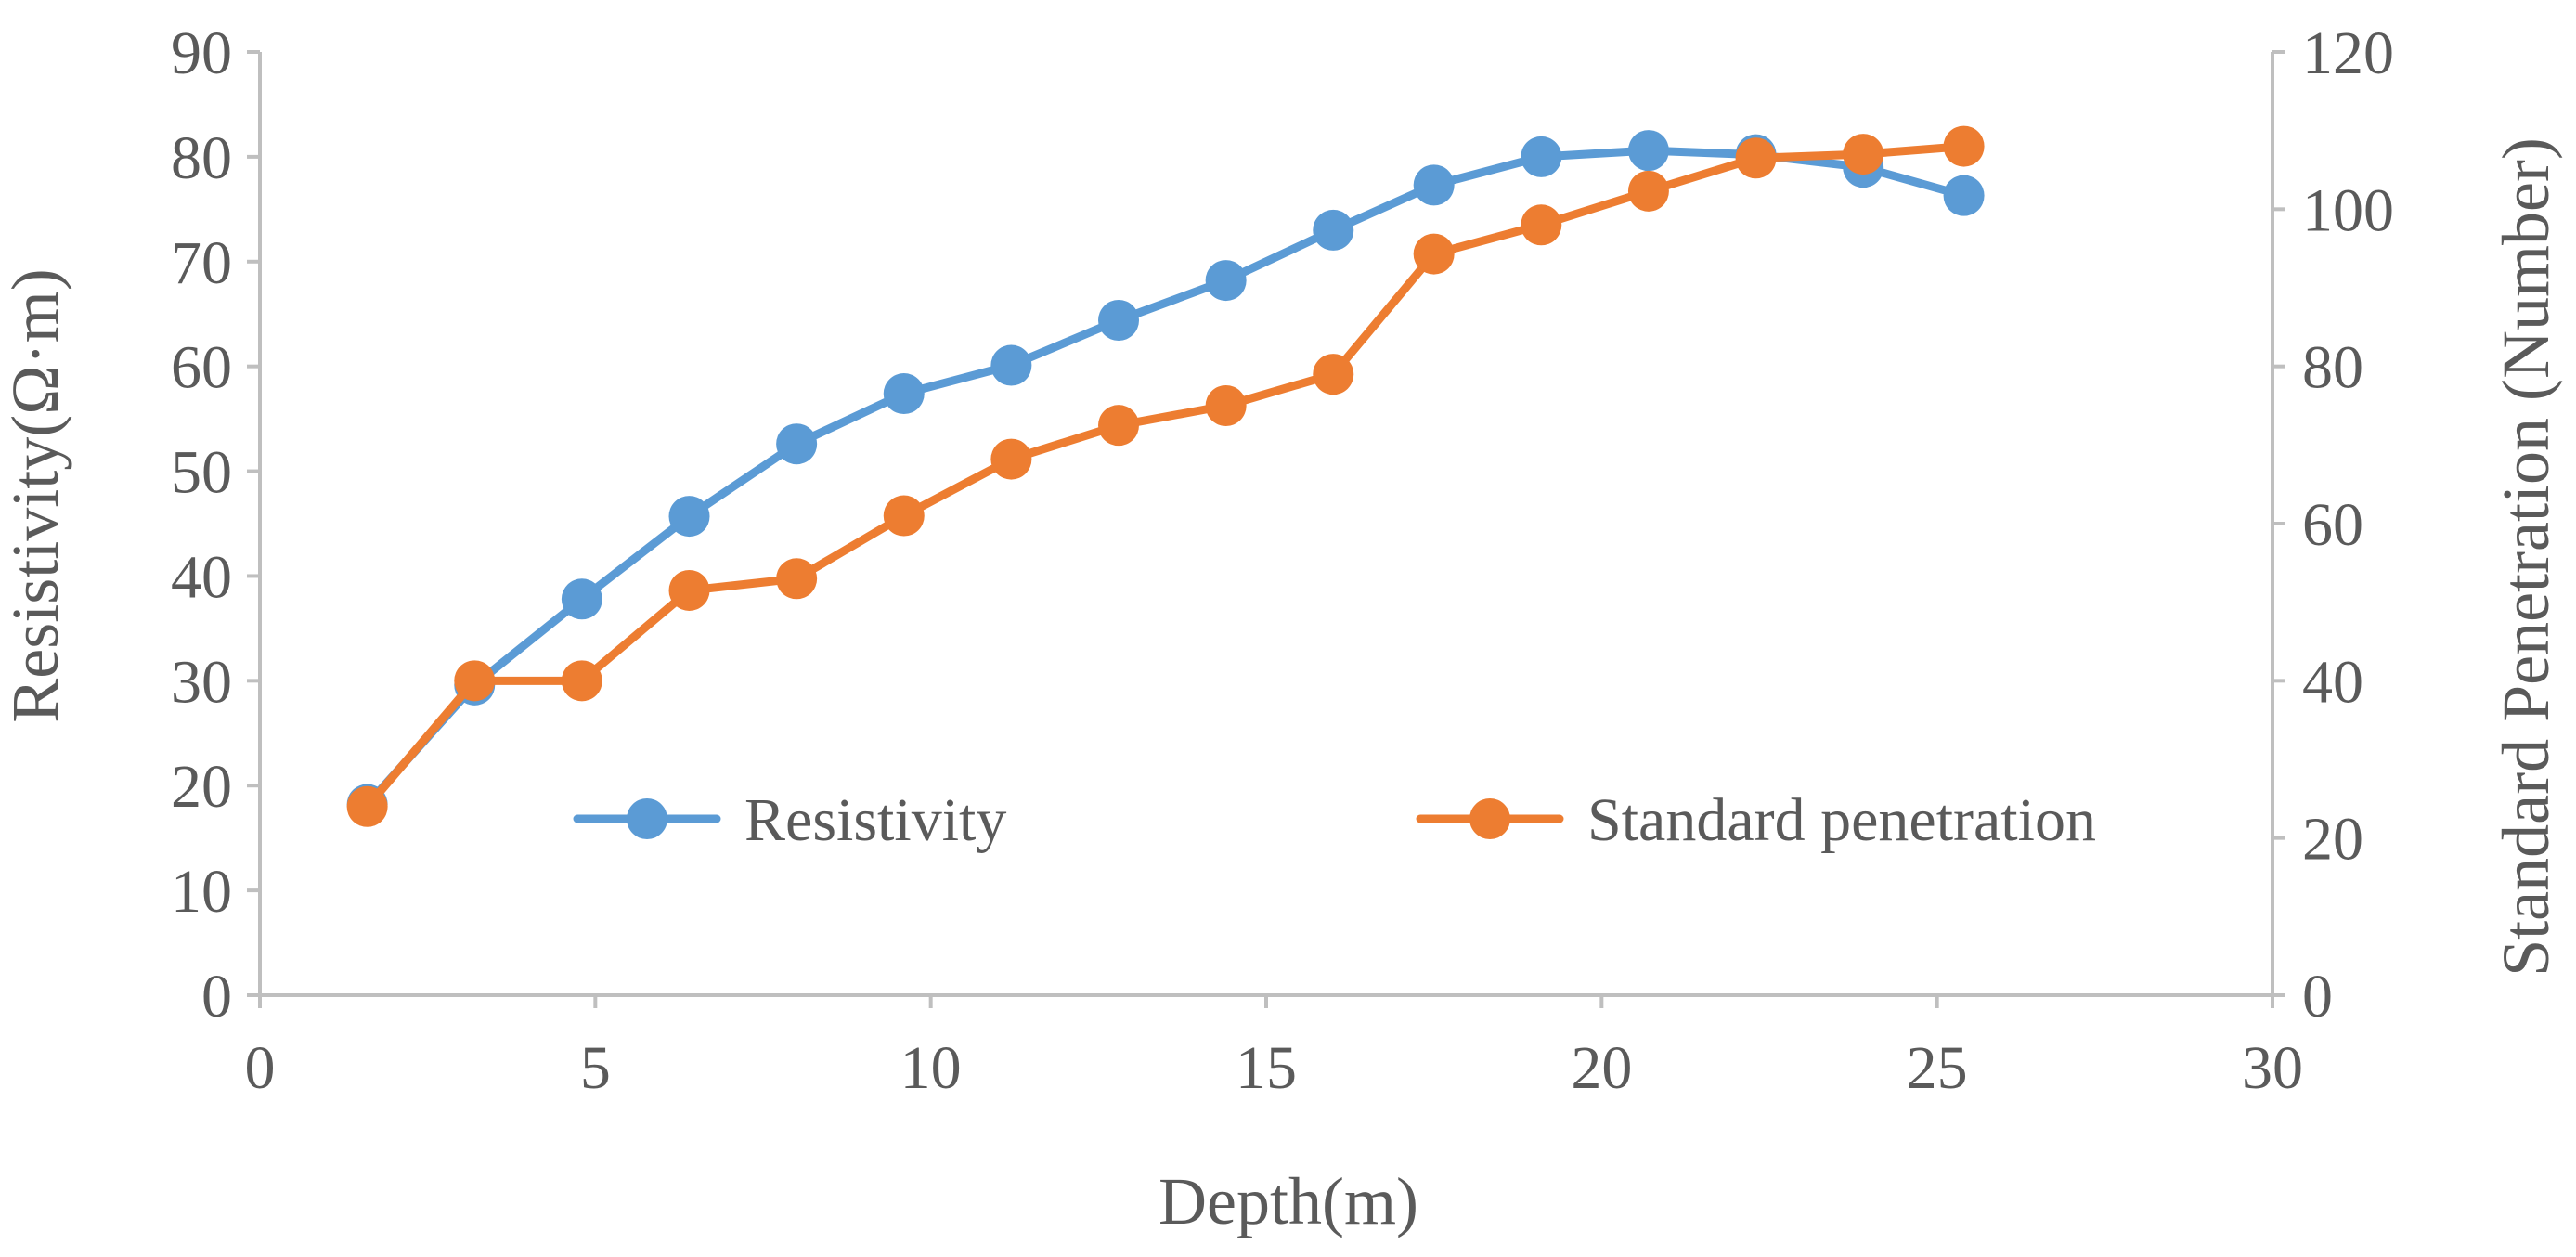  What do you see at coordinates (201, 892) in the screenshot?
I see `y-tick-label: 10` at bounding box center [201, 892].